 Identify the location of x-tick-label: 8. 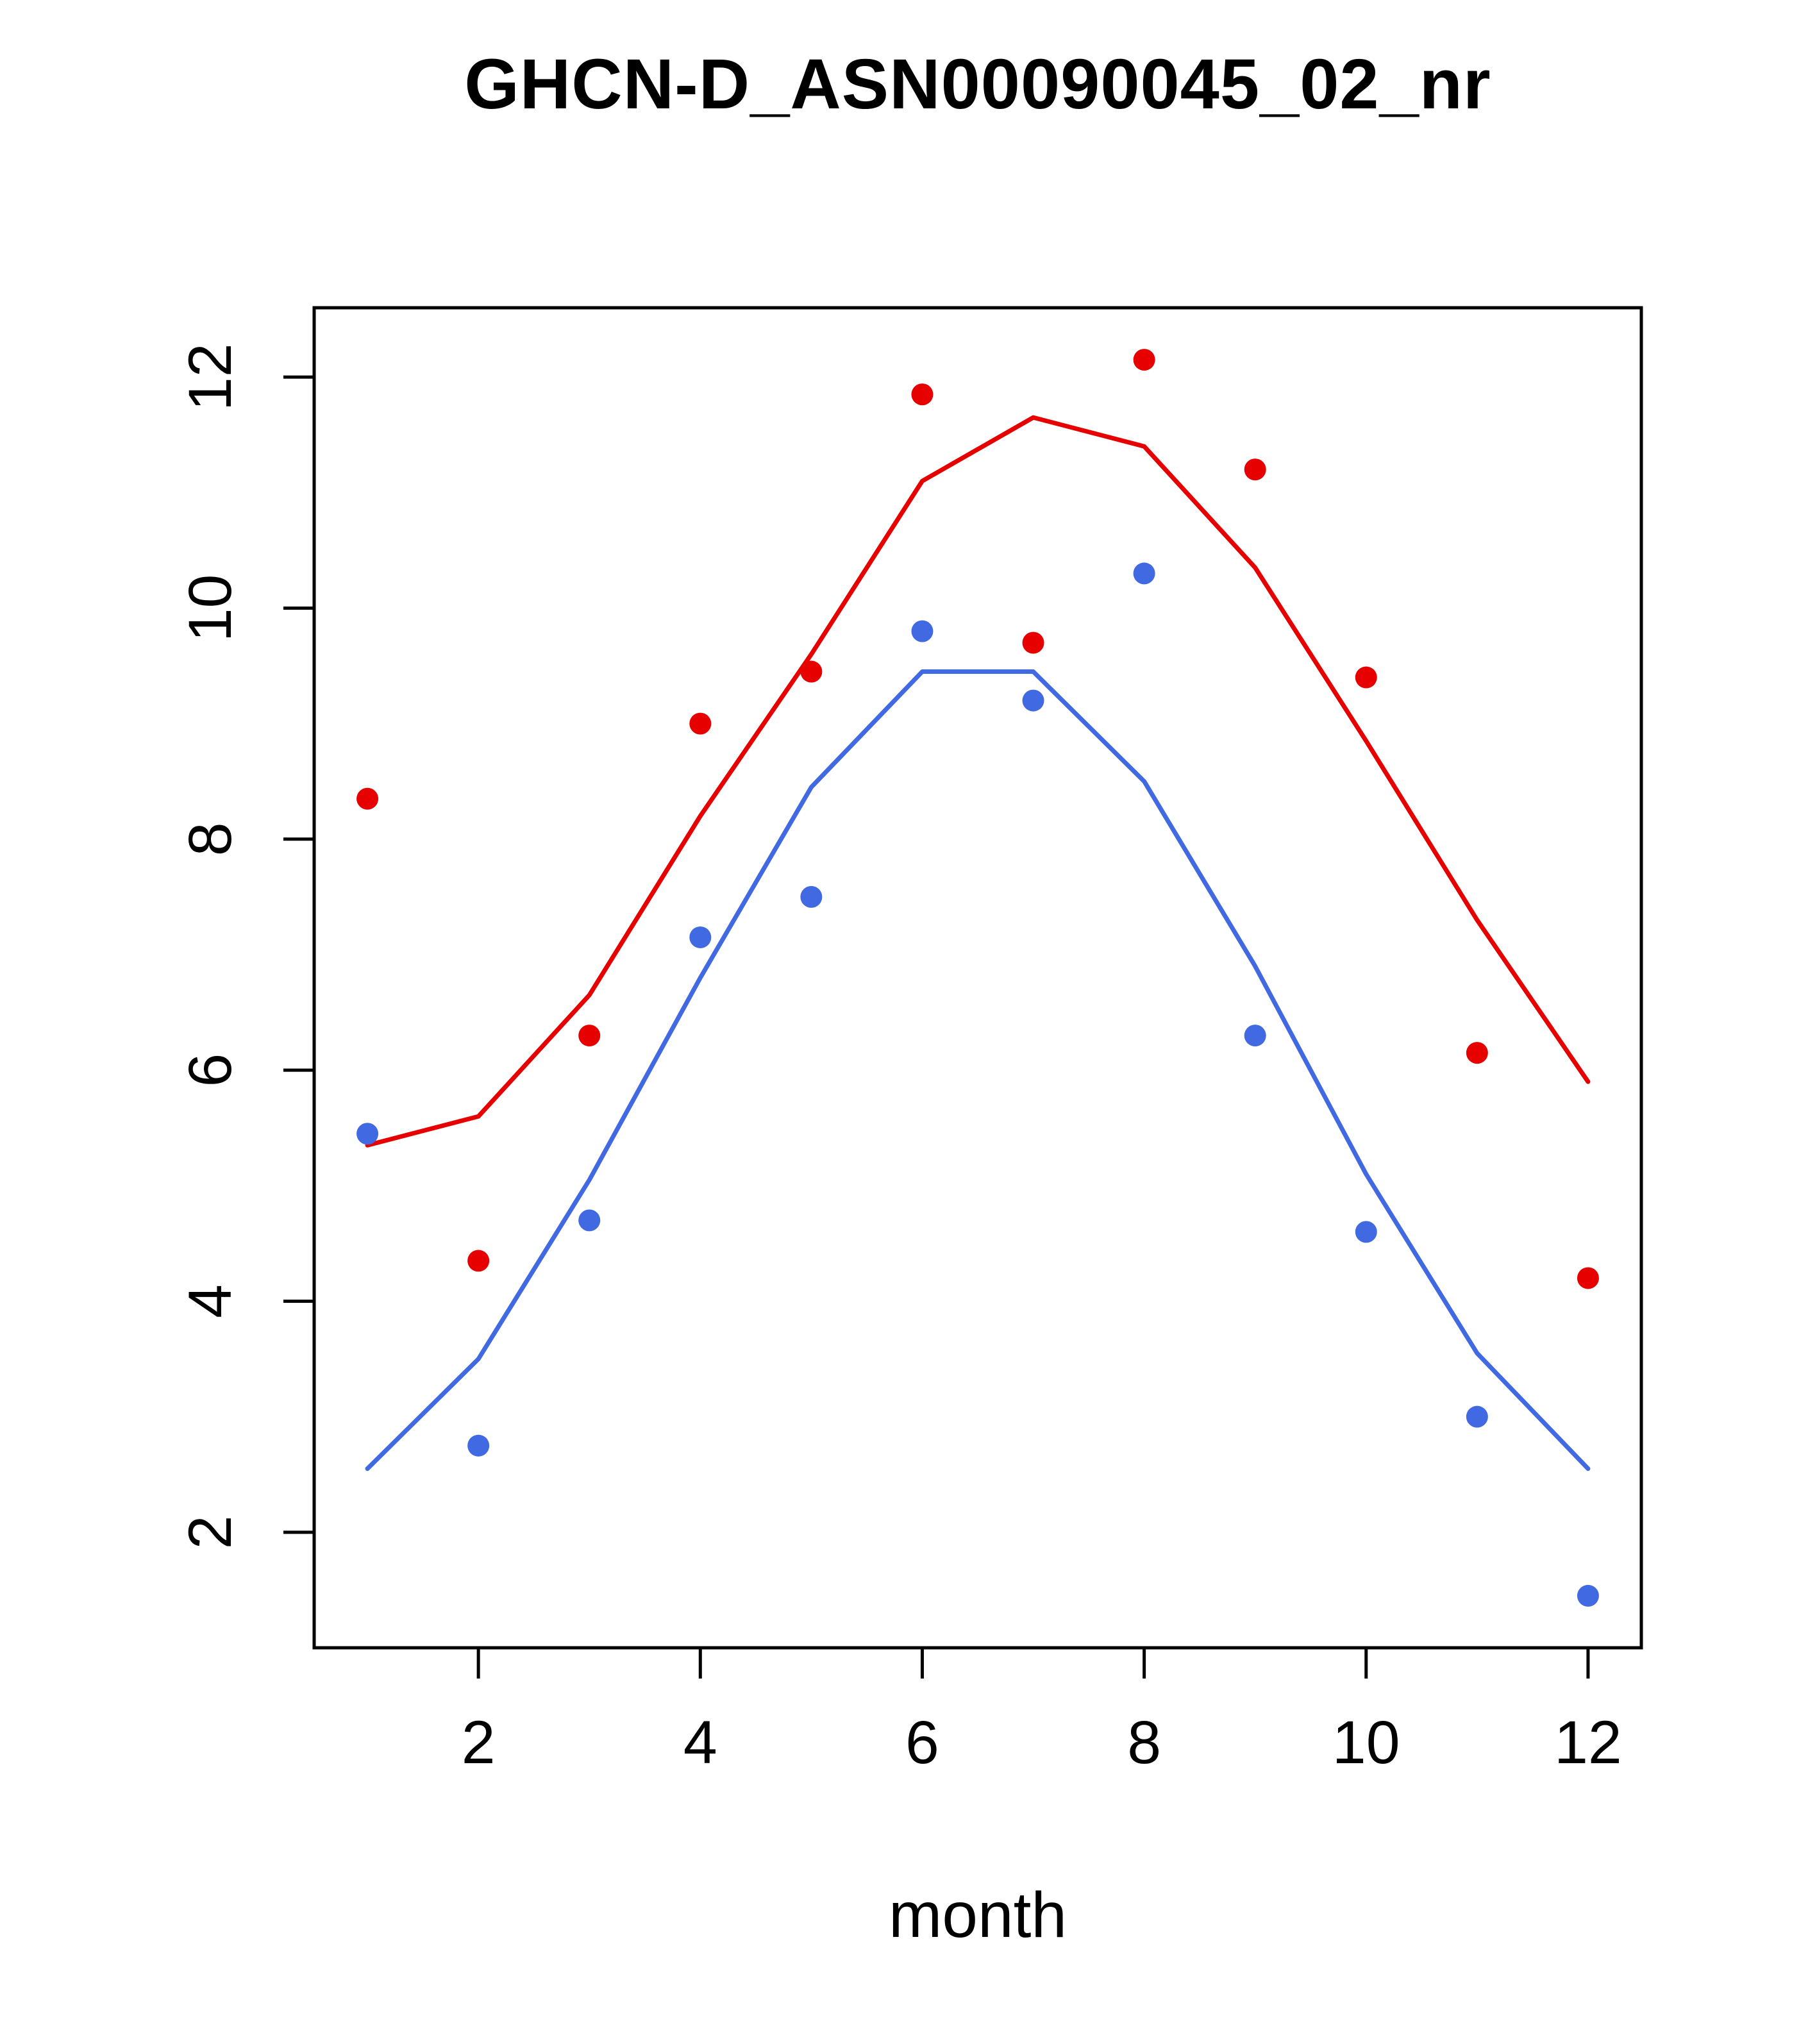
(1144, 1743).